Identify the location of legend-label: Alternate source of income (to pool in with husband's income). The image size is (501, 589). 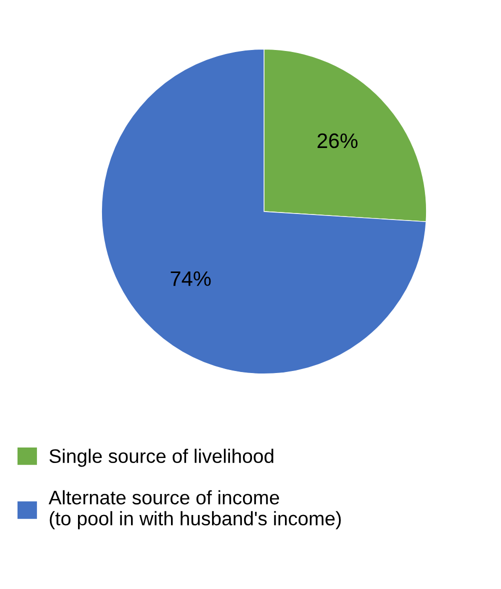
(194, 510).